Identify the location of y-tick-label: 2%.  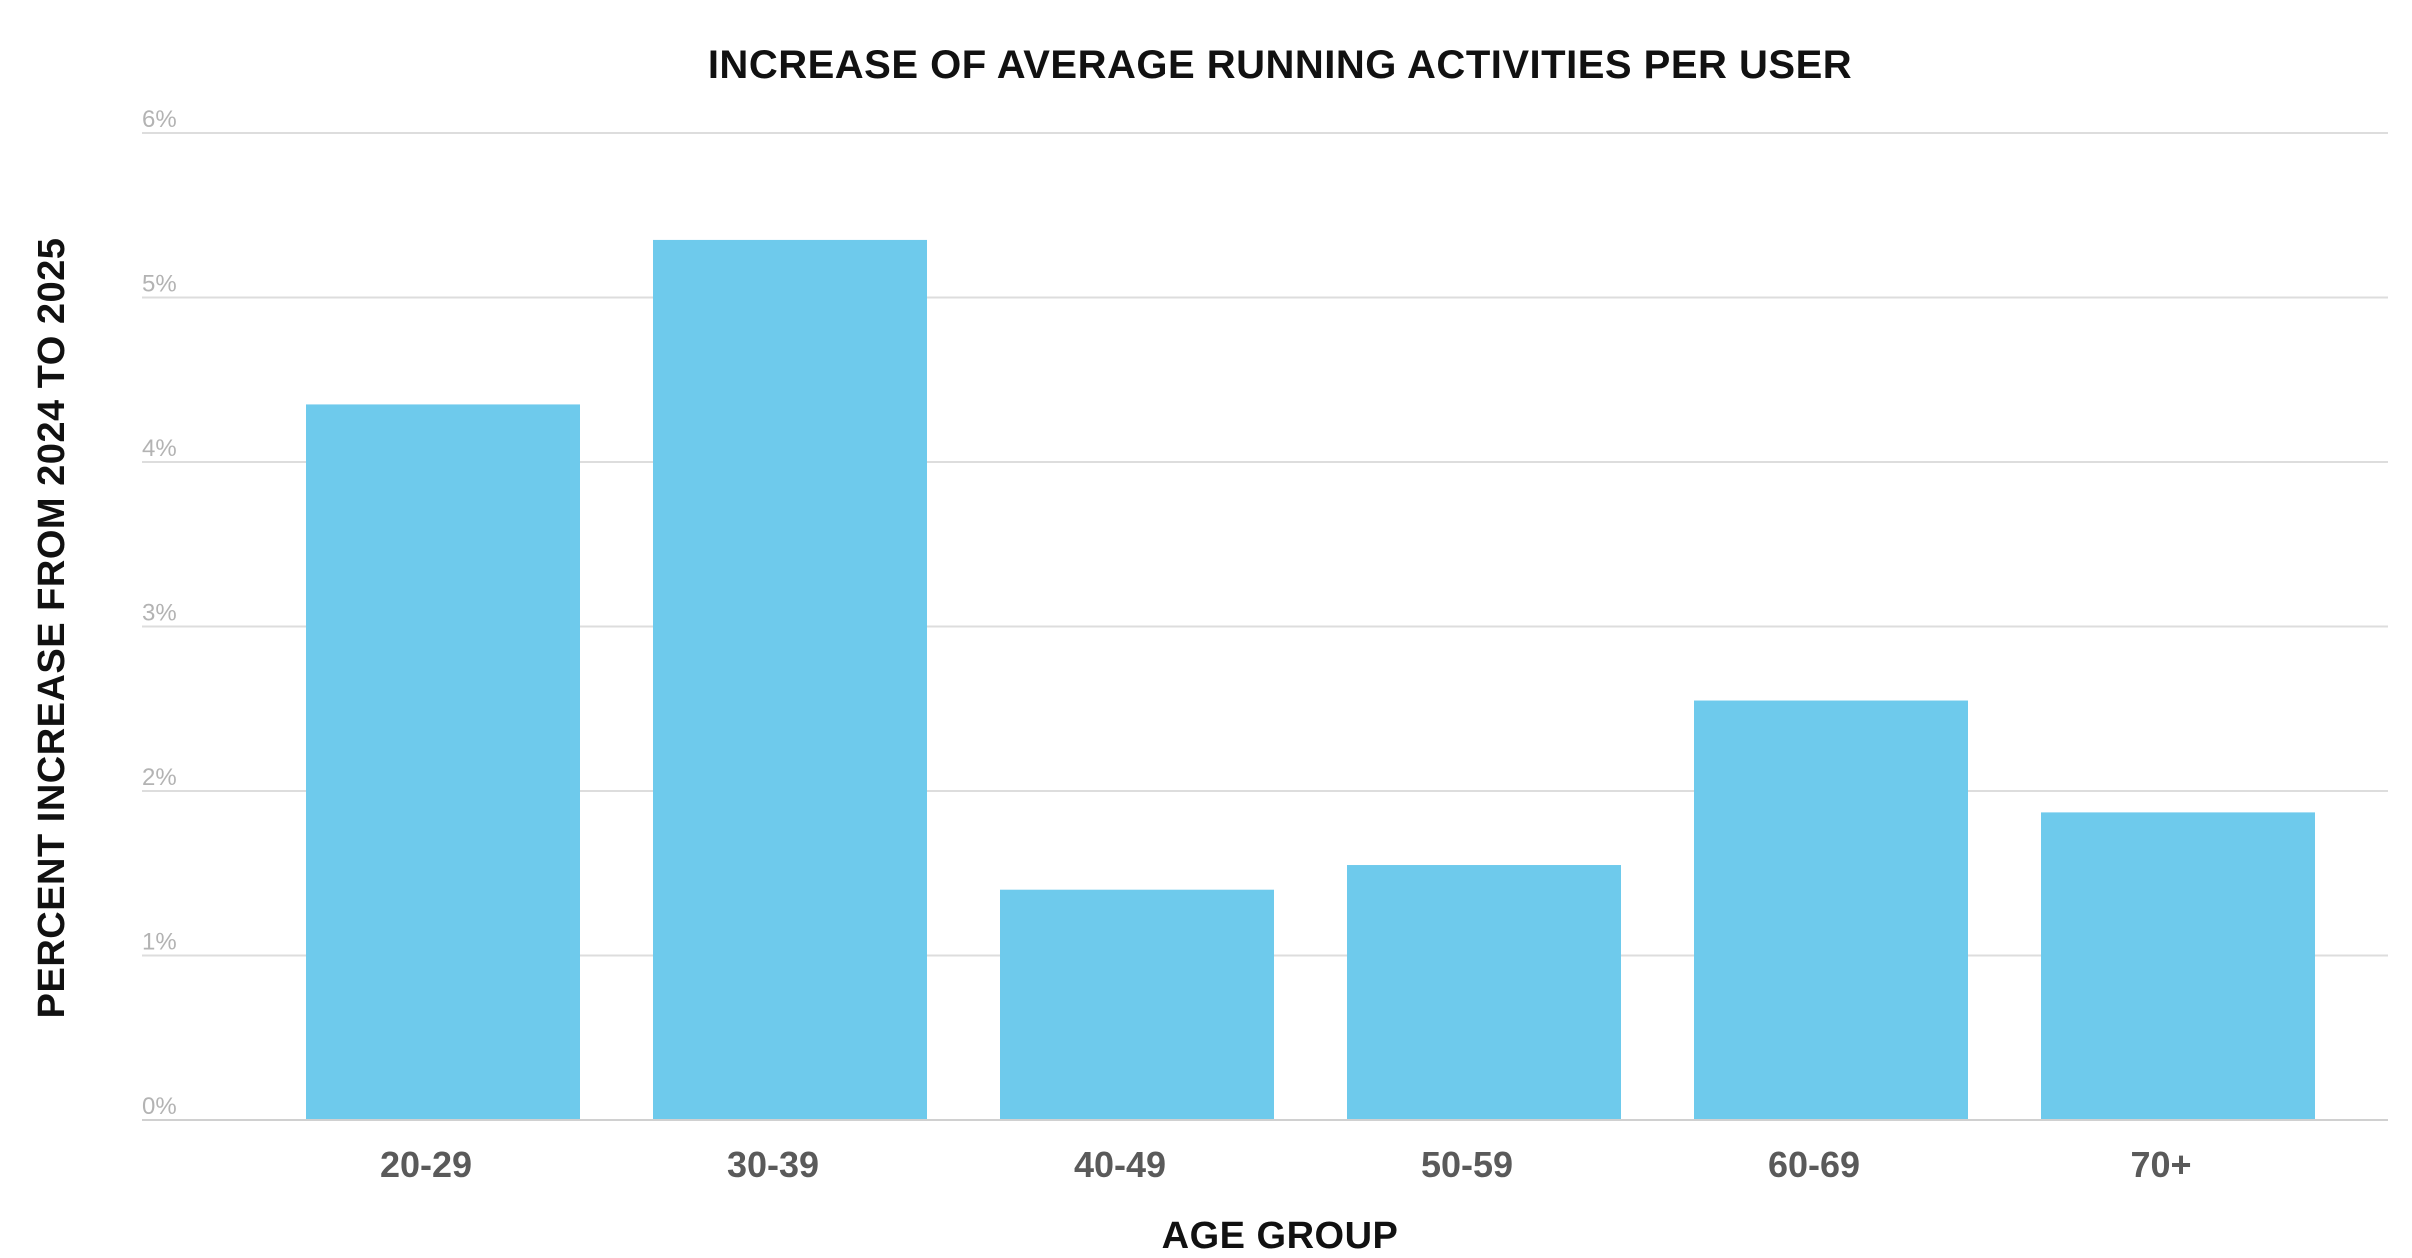
(159, 777).